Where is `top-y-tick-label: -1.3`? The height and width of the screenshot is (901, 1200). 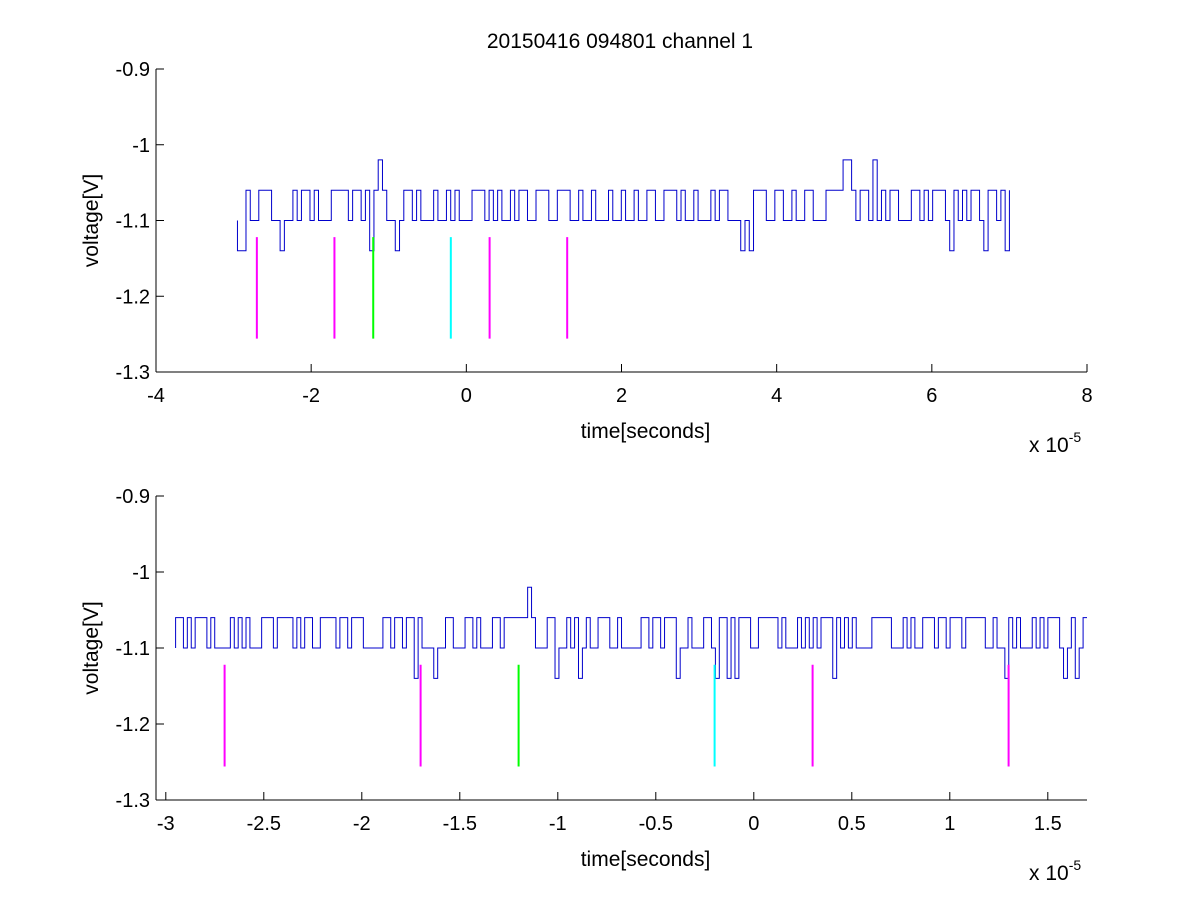
top-y-tick-label: -1.3 is located at coordinates (133, 373).